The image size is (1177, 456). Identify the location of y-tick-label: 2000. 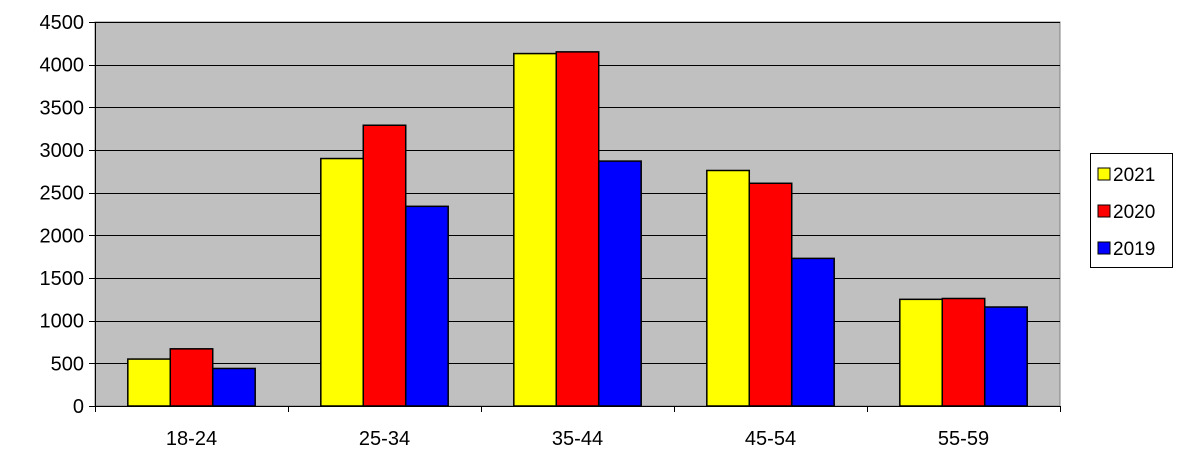
(62, 236).